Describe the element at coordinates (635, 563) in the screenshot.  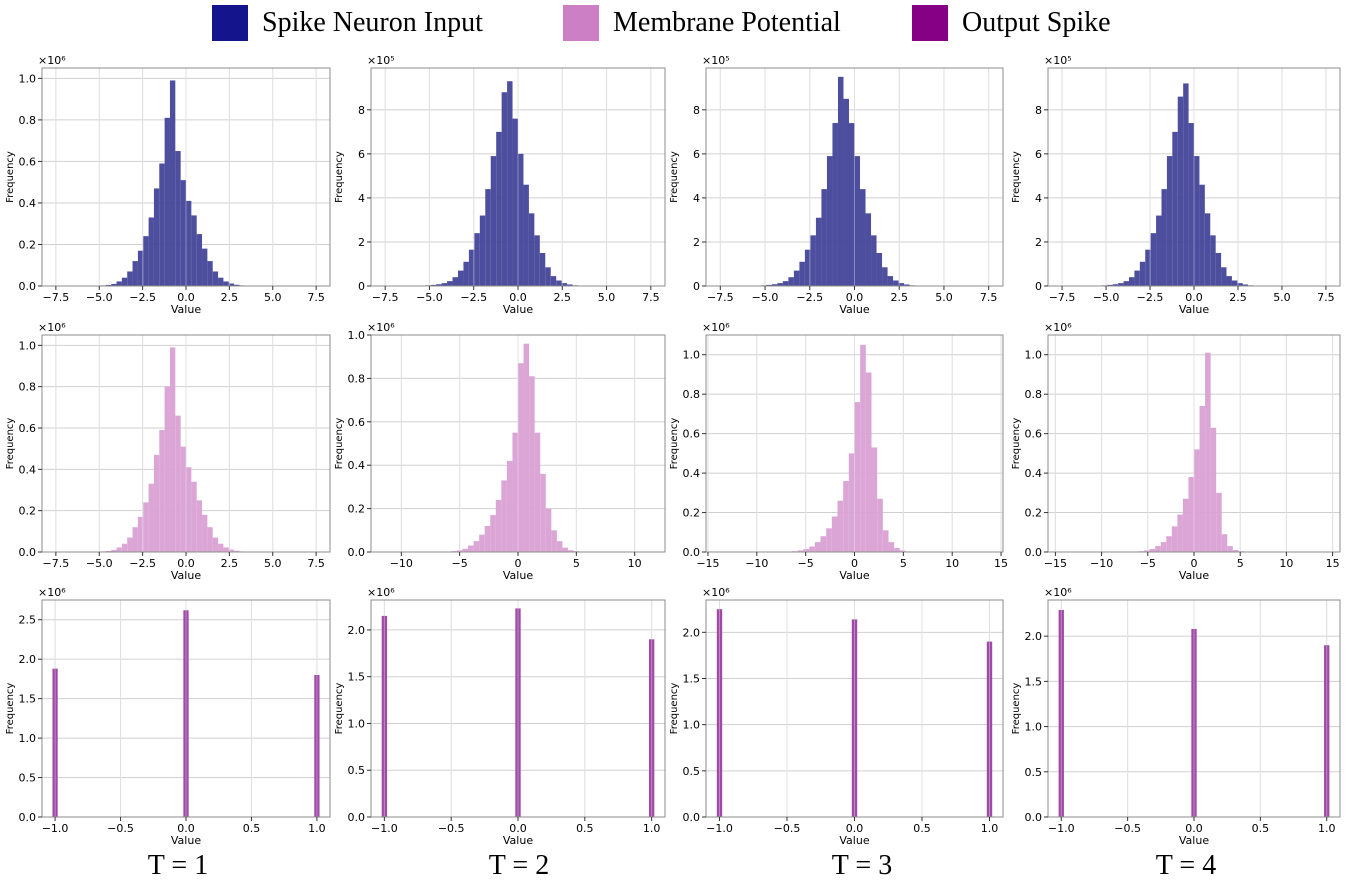
I see `x-tick-label: 10` at that location.